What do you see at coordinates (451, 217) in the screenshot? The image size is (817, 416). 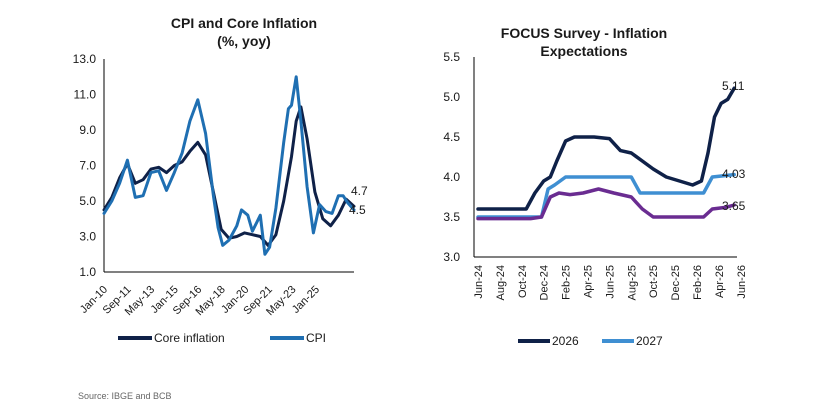 I see `y-tick-label: 3.5` at bounding box center [451, 217].